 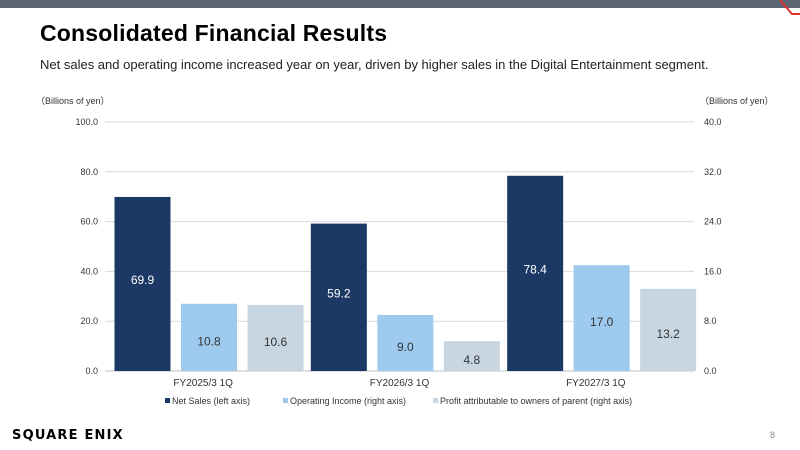 I want to click on category-label: FY2026/3 1Q, so click(x=400, y=383).